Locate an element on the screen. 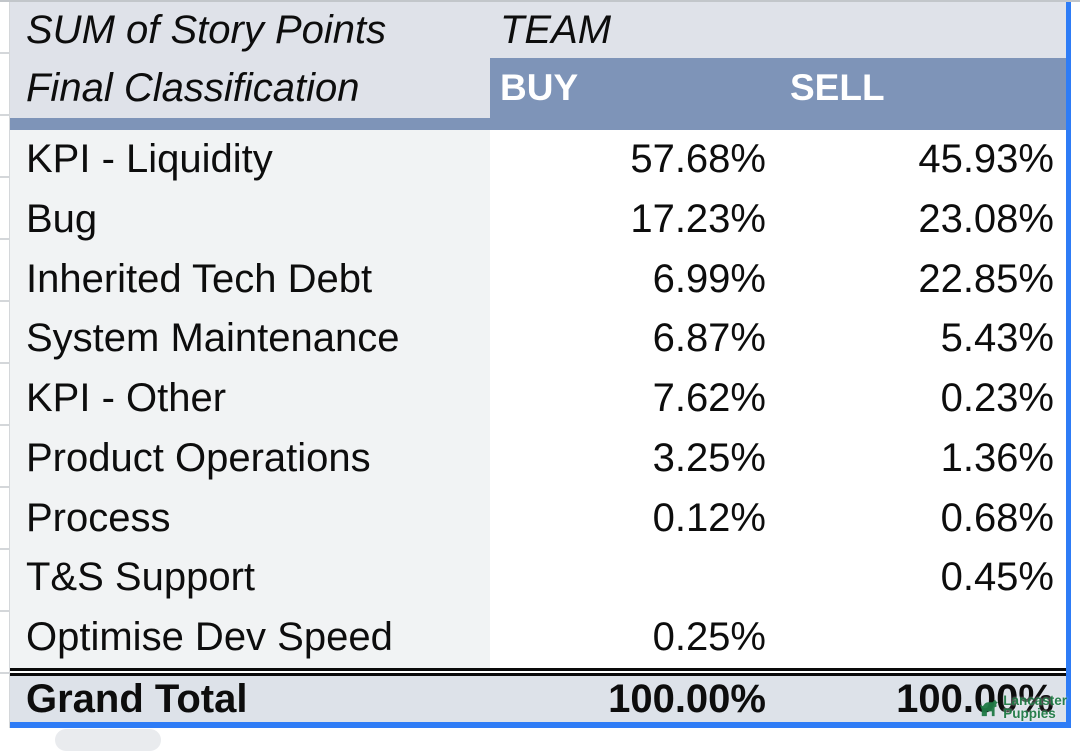  pivot-row: System Maintenance 6.87% 5.43% is located at coordinates (538, 339).